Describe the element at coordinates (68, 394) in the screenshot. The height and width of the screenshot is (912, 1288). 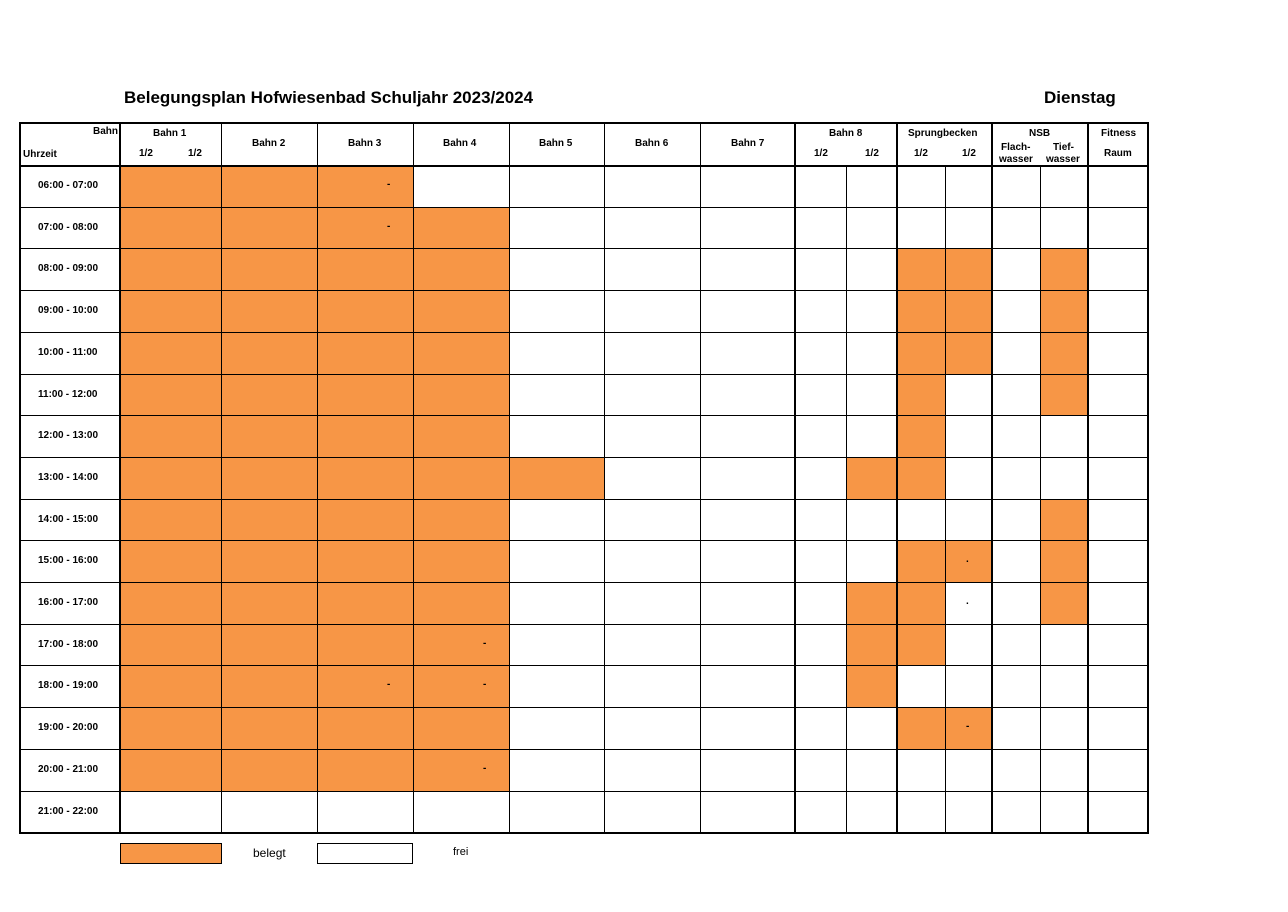
I see `time-label: 11:00 - 12:00` at that location.